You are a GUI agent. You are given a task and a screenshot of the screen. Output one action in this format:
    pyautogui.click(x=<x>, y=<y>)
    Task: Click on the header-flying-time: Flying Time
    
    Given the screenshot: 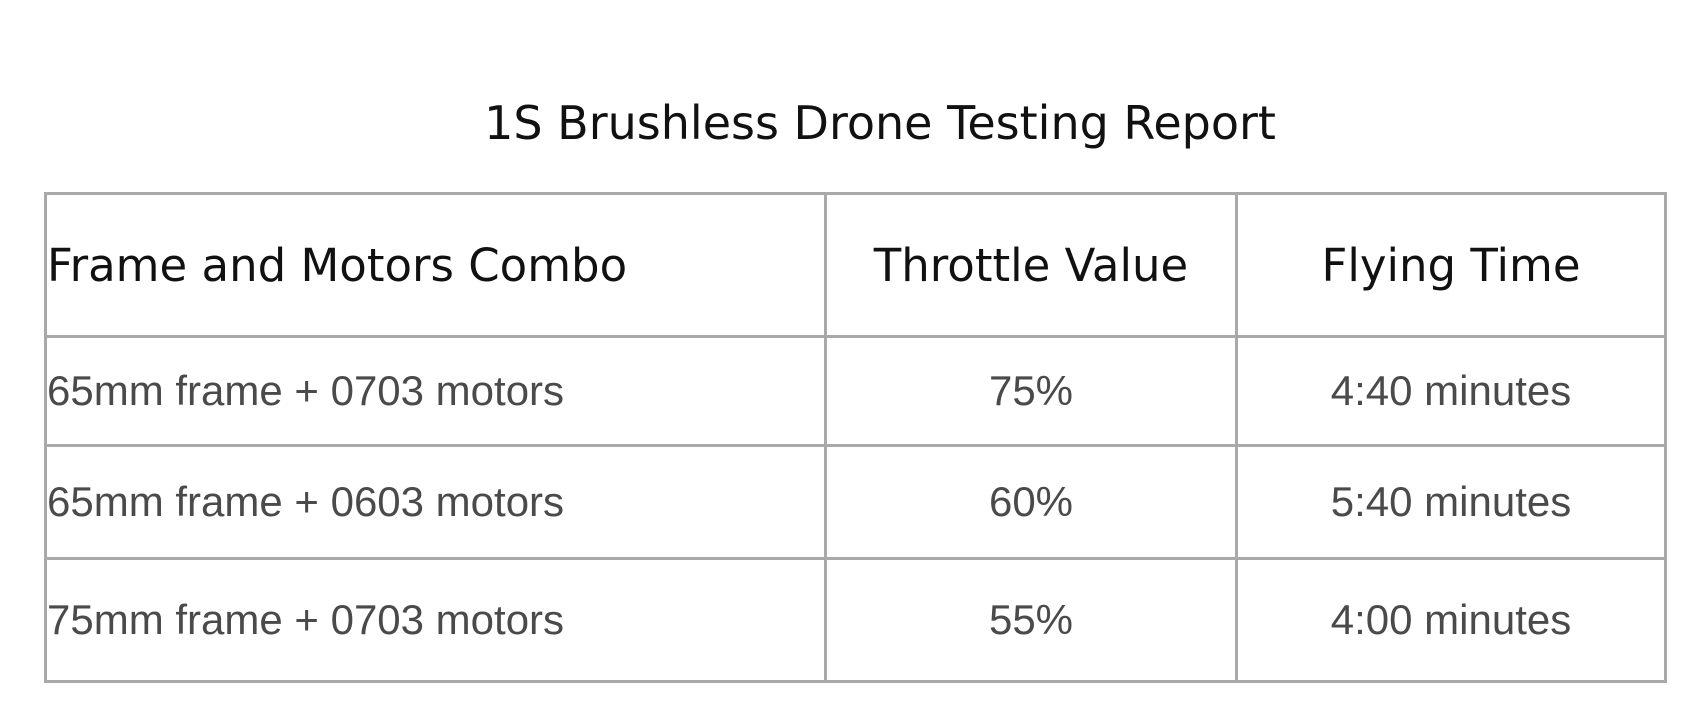 What is the action you would take?
    pyautogui.click(x=1451, y=265)
    